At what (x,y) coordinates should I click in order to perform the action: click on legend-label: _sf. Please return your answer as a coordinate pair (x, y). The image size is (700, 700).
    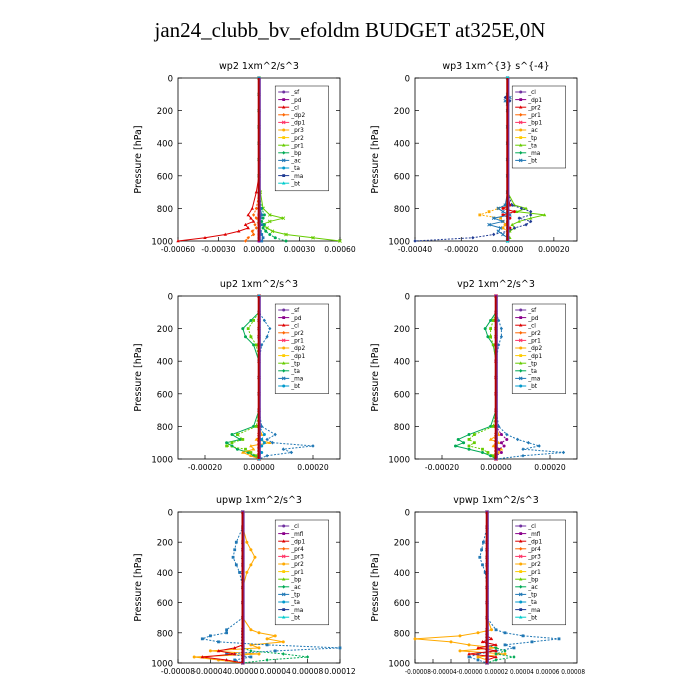
    Looking at the image, I should click on (295, 93).